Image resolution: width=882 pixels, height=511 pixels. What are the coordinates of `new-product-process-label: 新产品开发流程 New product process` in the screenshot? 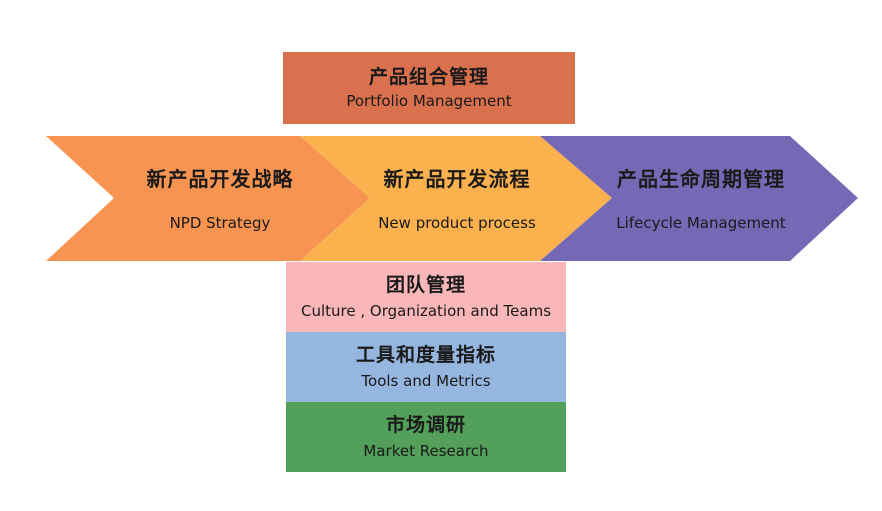 It's located at (457, 200).